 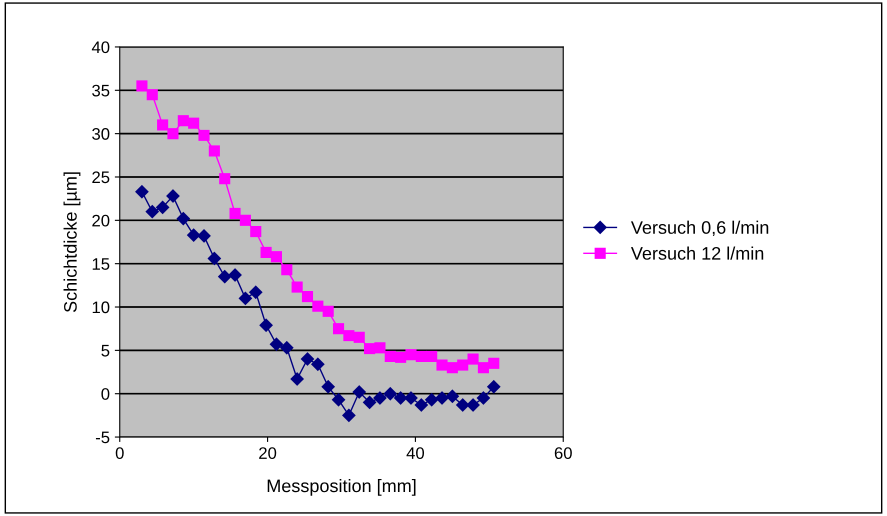 What do you see at coordinates (72, 242) in the screenshot?
I see `y-axis-title: Schichtdicke [µm]` at bounding box center [72, 242].